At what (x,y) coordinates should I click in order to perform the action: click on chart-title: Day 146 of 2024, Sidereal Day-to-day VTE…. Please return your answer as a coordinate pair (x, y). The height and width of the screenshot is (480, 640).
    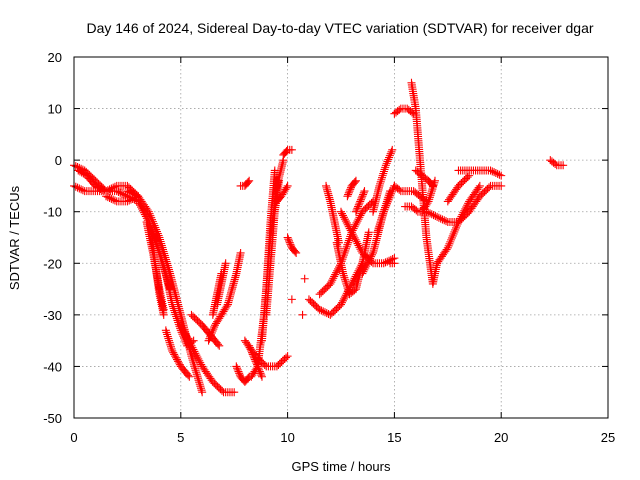
    Looking at the image, I should click on (339, 28).